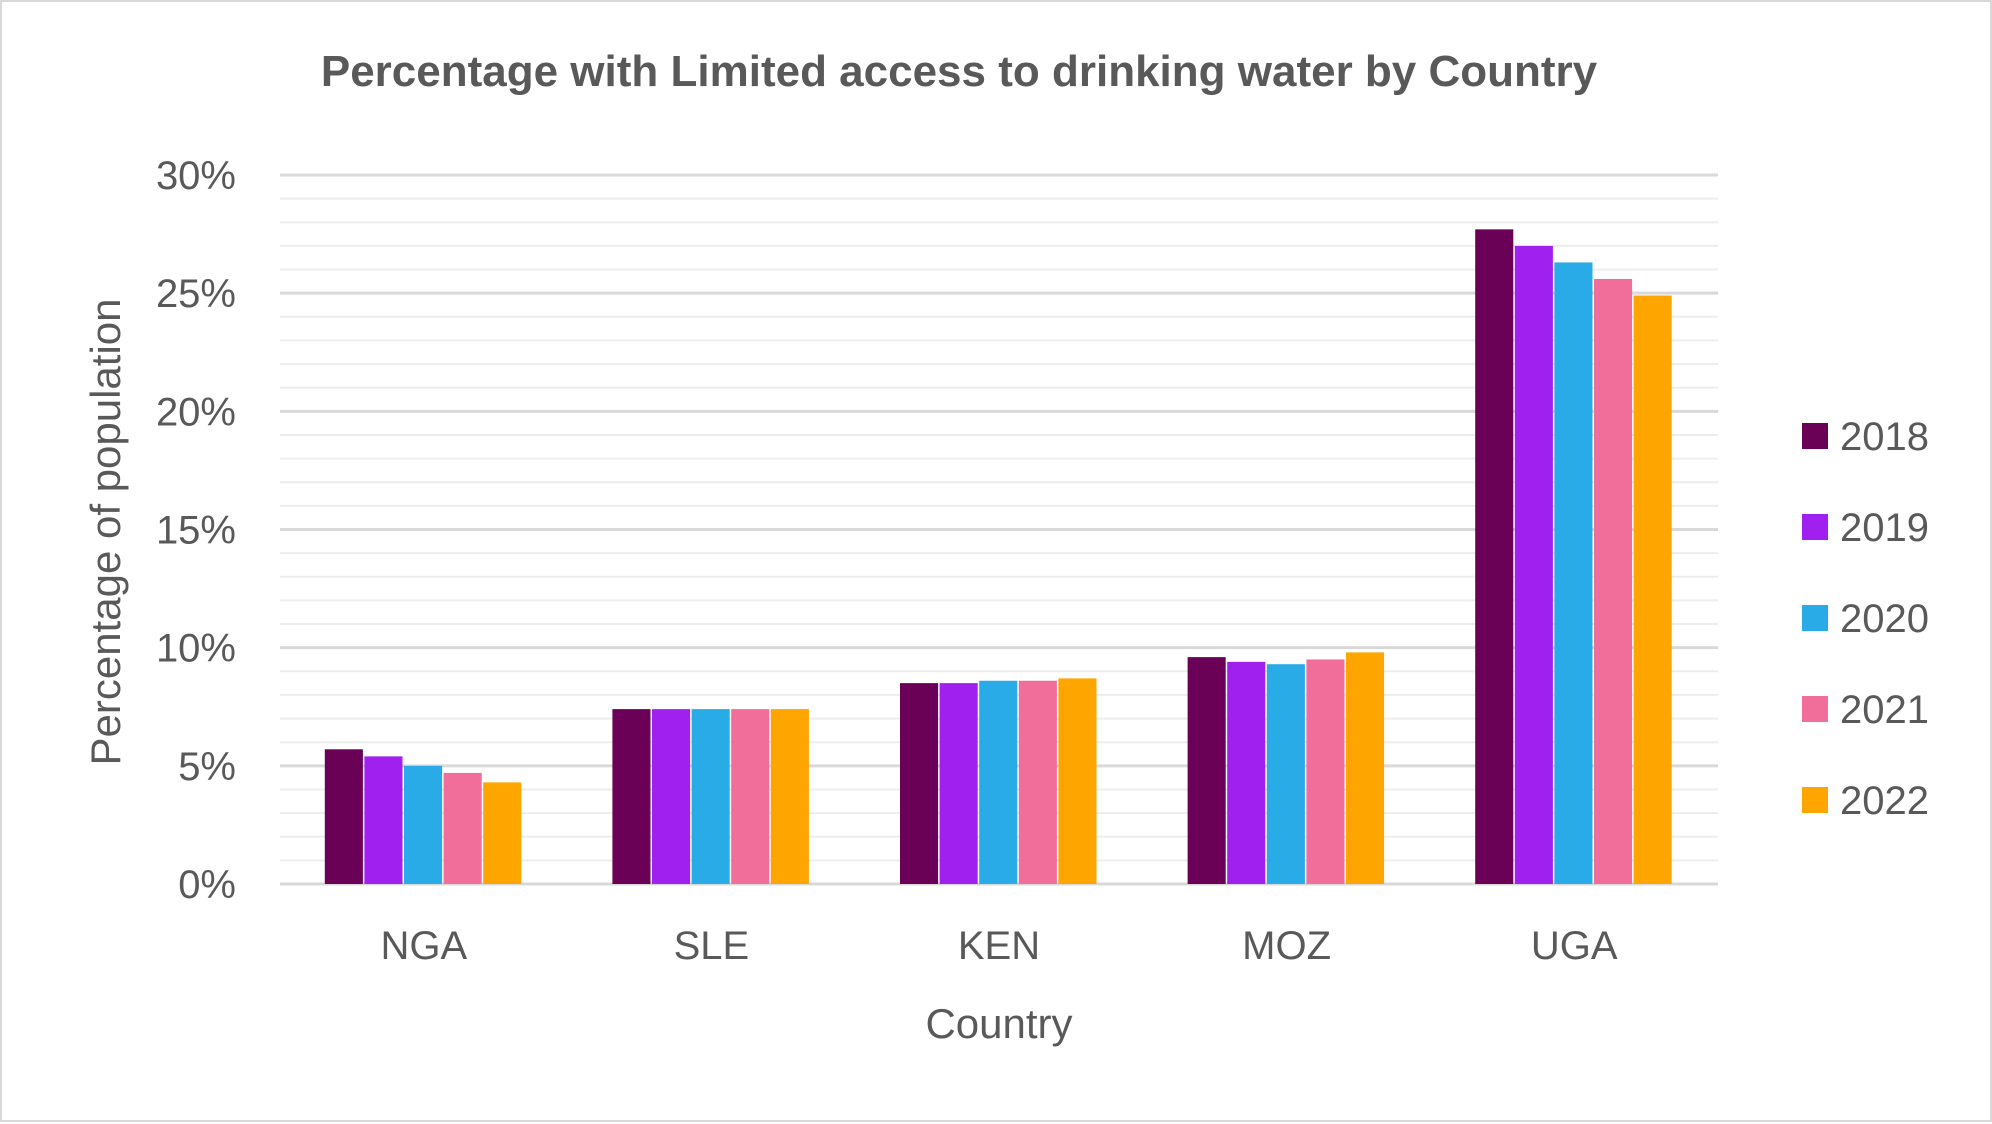  What do you see at coordinates (1533, 564) in the screenshot?
I see `bar-UGA-2019` at bounding box center [1533, 564].